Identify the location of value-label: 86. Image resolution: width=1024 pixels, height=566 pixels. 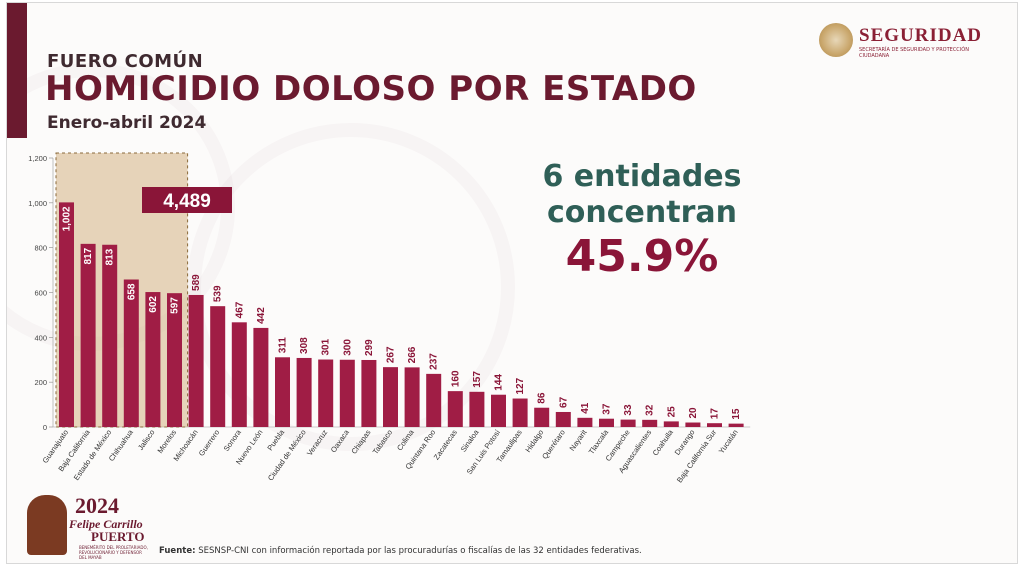
(542, 398).